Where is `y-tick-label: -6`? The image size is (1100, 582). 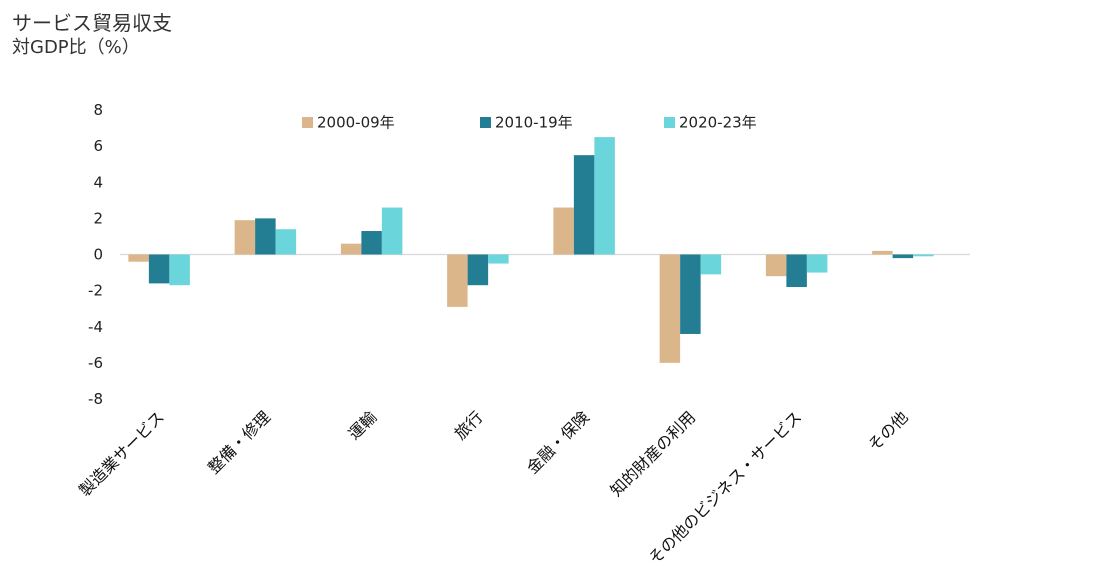
y-tick-label: -6 is located at coordinates (95, 363).